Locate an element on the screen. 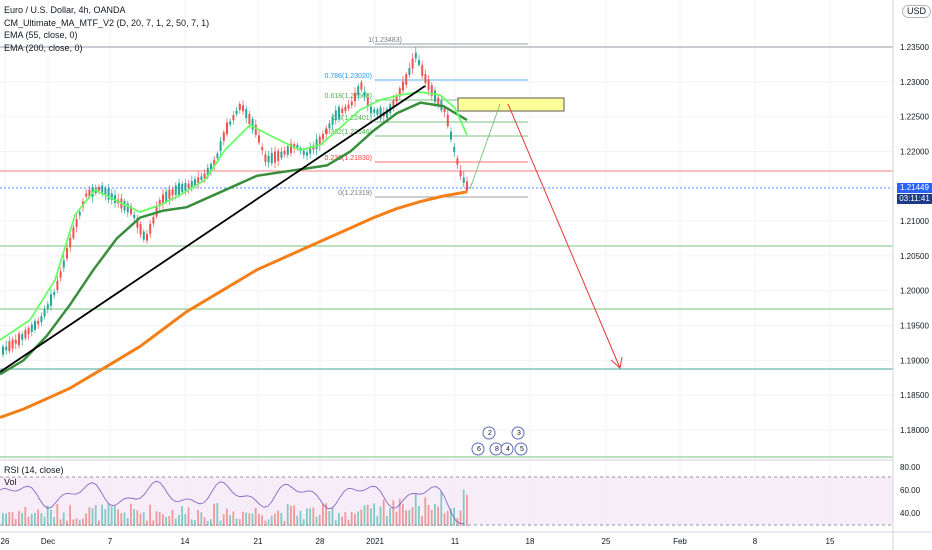 This screenshot has height=550, width=932. fib-level-label: 0(1.21319) is located at coordinates (355, 193).